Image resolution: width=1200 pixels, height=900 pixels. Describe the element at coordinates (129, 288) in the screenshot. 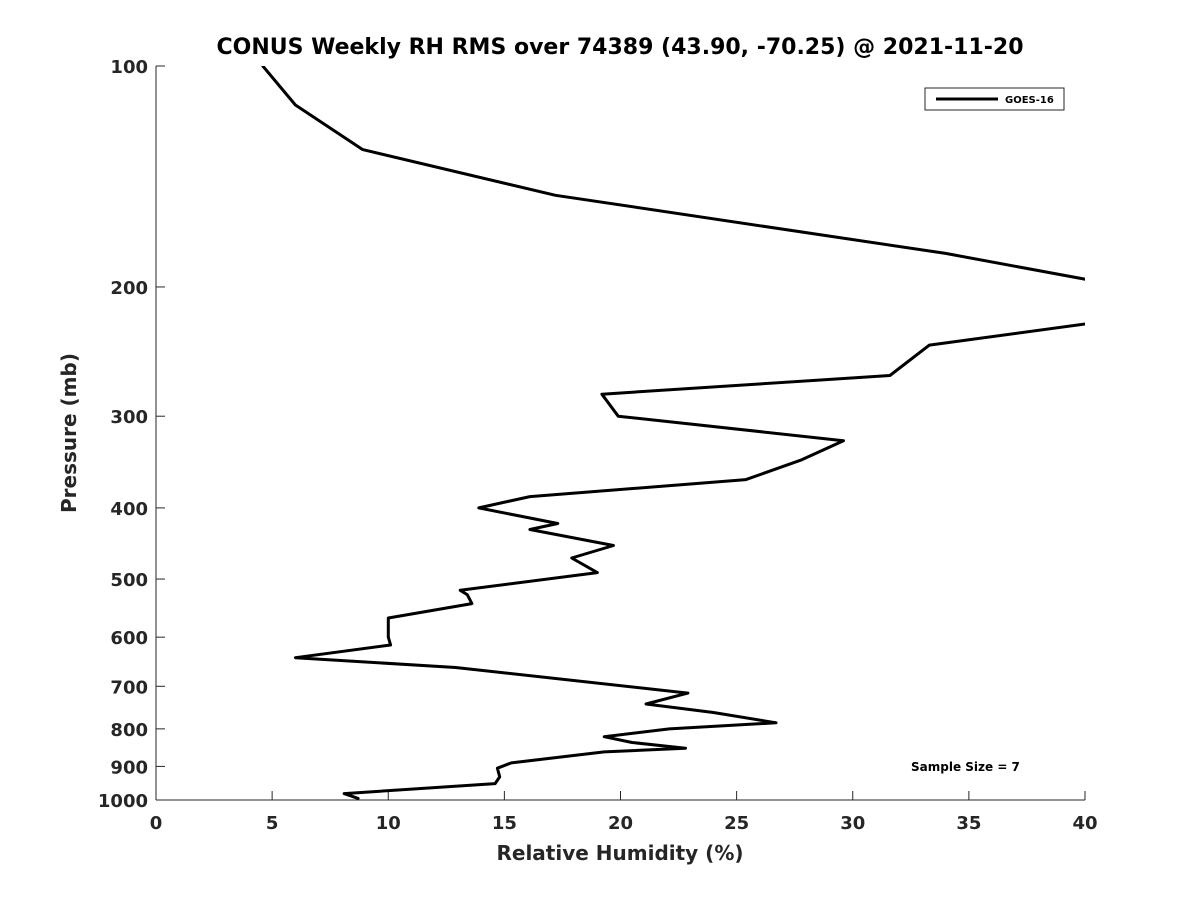

I see `y-tick-label: 200` at that location.